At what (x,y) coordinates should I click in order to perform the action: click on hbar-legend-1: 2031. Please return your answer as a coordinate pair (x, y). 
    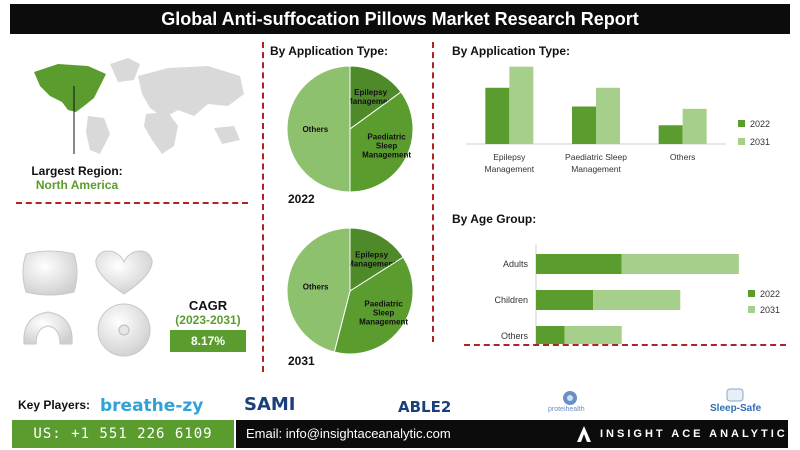
    Looking at the image, I should click on (770, 310).